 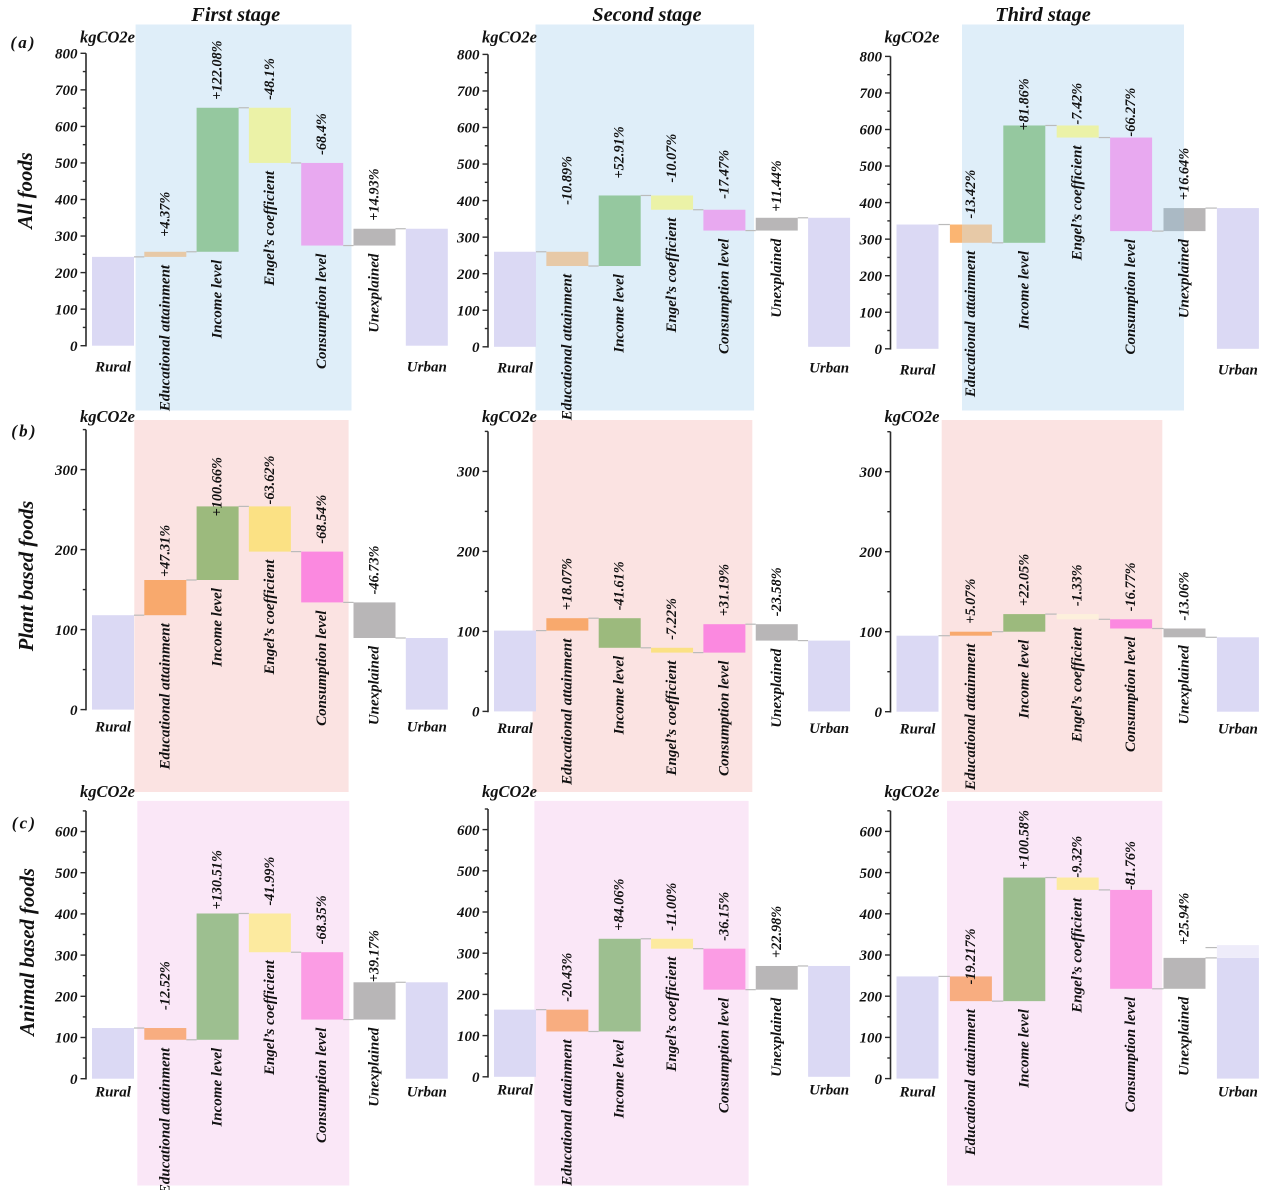 I want to click on svg-text: -7.42%, so click(x=1078, y=104).